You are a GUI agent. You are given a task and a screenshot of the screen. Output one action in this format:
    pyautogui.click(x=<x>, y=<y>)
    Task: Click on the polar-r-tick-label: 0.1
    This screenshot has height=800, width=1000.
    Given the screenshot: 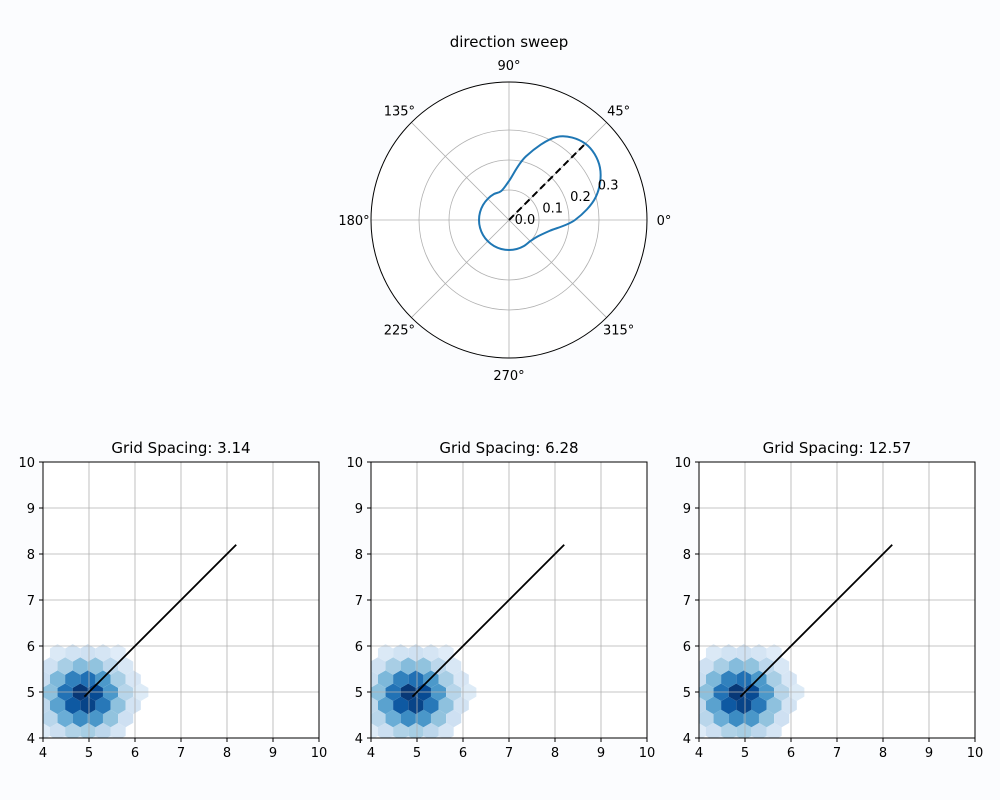 What is the action you would take?
    pyautogui.click(x=552, y=209)
    